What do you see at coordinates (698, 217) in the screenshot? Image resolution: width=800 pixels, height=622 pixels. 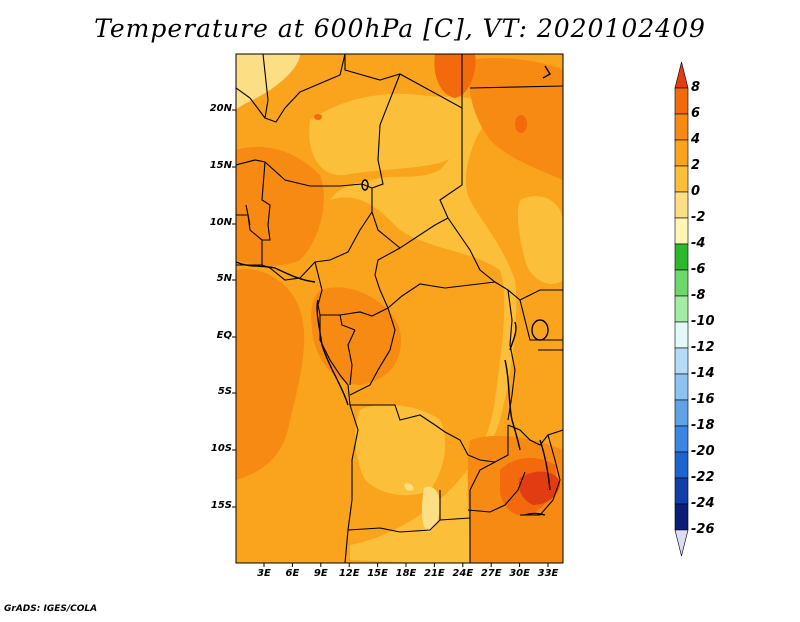 I see `colorbar-label: -2` at bounding box center [698, 217].